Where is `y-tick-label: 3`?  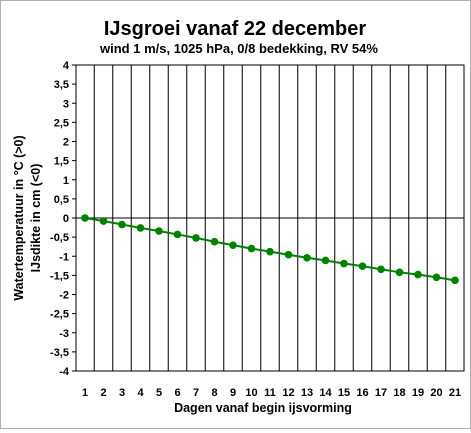
y-tick-label: 3 is located at coordinates (66, 104).